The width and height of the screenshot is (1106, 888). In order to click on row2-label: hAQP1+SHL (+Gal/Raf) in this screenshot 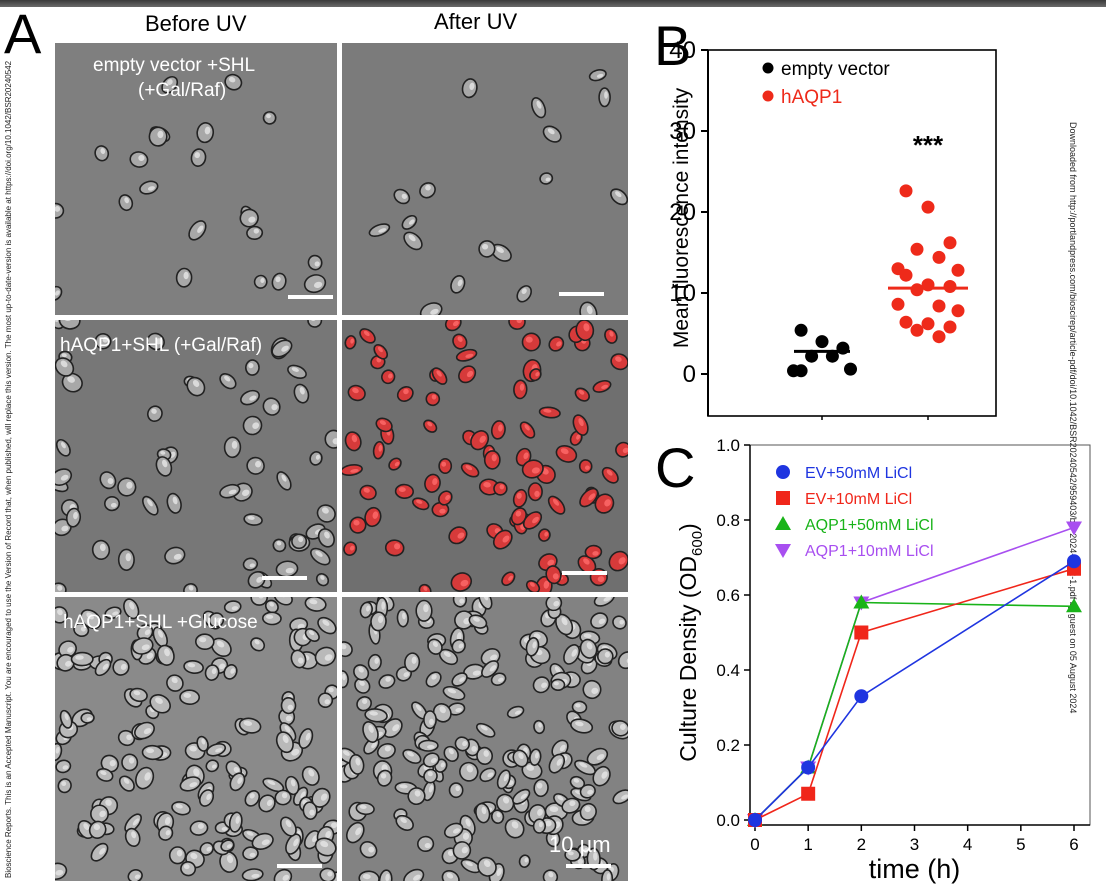, I will do `click(161, 345)`.